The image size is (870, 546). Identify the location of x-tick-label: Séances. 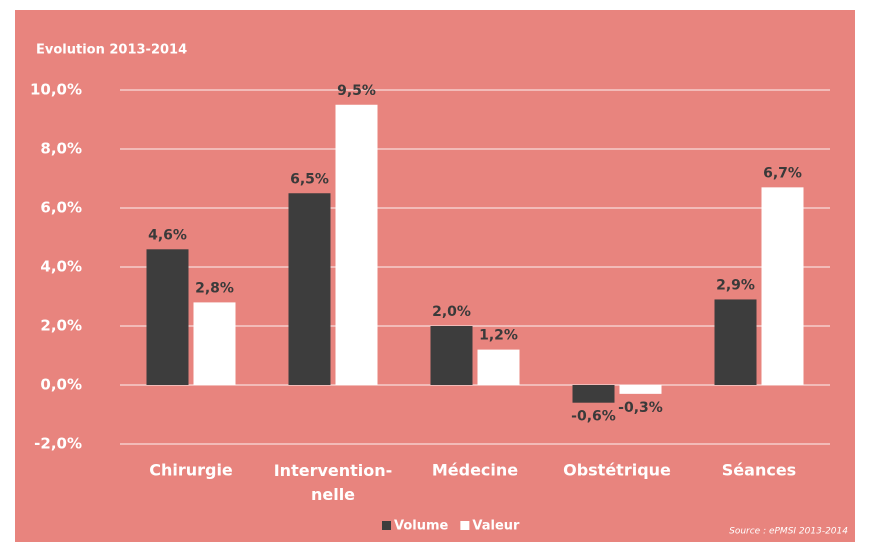
(759, 470).